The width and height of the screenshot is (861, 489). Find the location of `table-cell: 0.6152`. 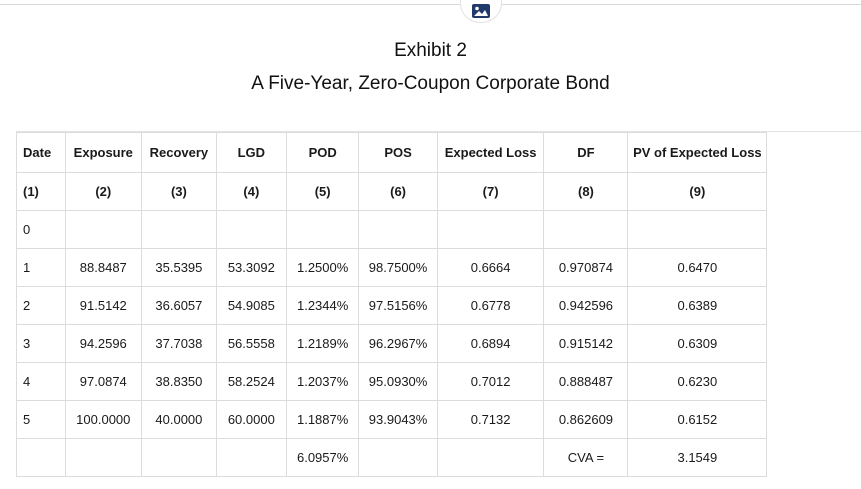

table-cell: 0.6152 is located at coordinates (697, 419).